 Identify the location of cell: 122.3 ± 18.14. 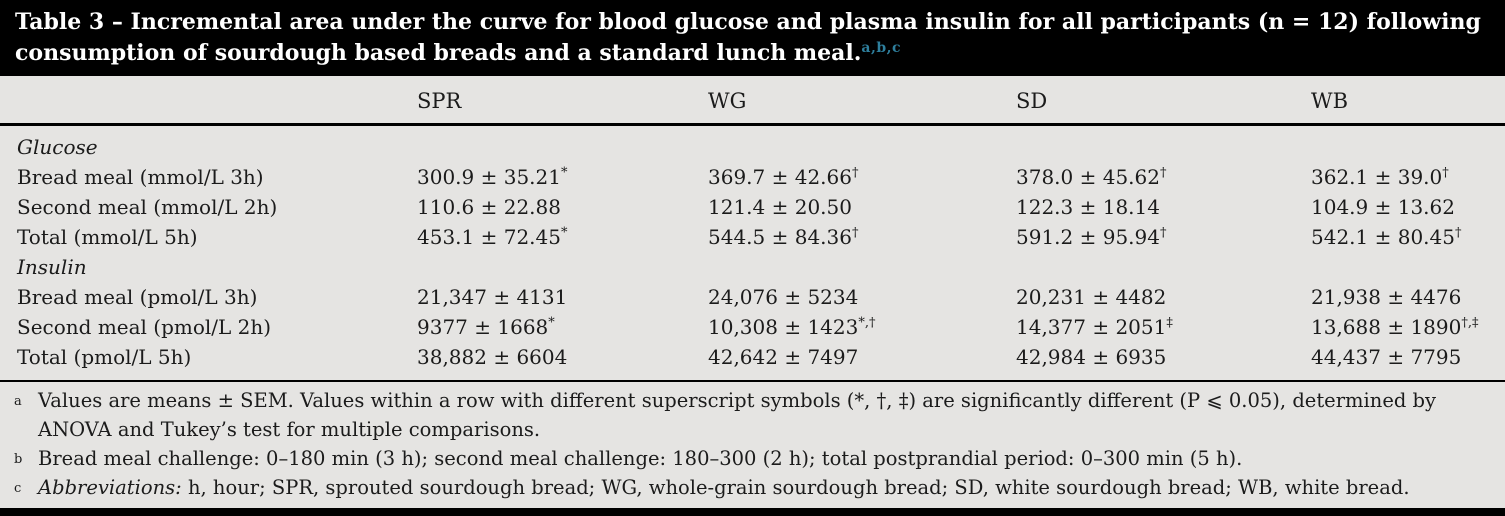
(1088, 207).